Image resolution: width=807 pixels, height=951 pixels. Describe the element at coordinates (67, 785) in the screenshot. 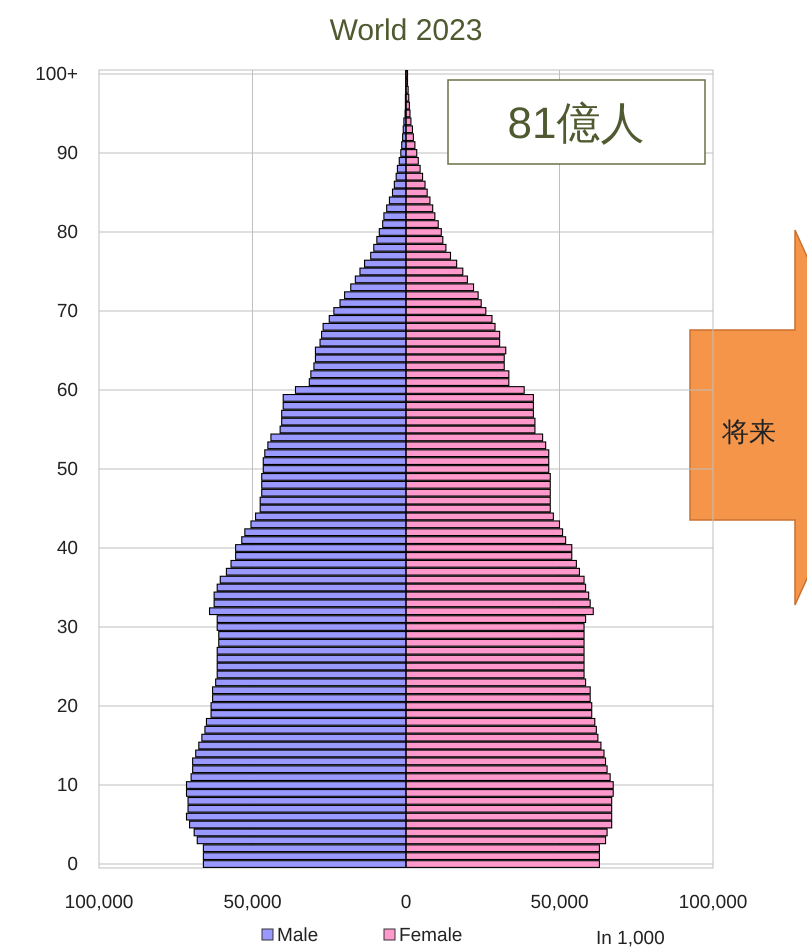

I see `y-tick-label: 10` at that location.